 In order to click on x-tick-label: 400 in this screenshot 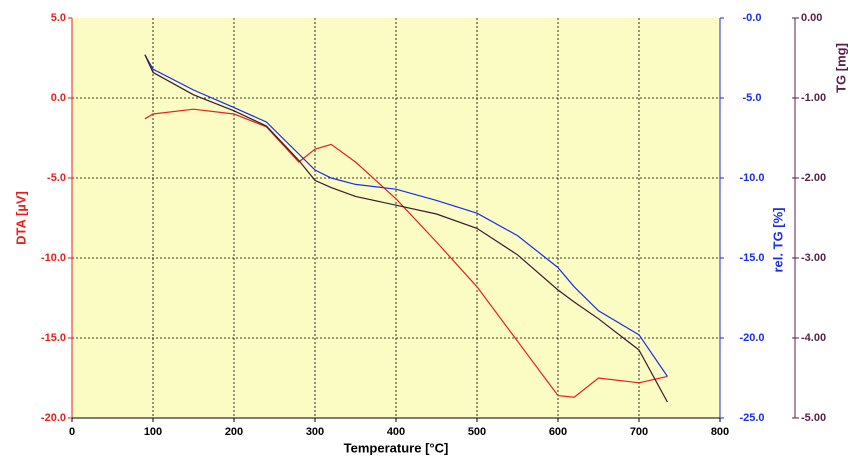, I will do `click(396, 432)`.